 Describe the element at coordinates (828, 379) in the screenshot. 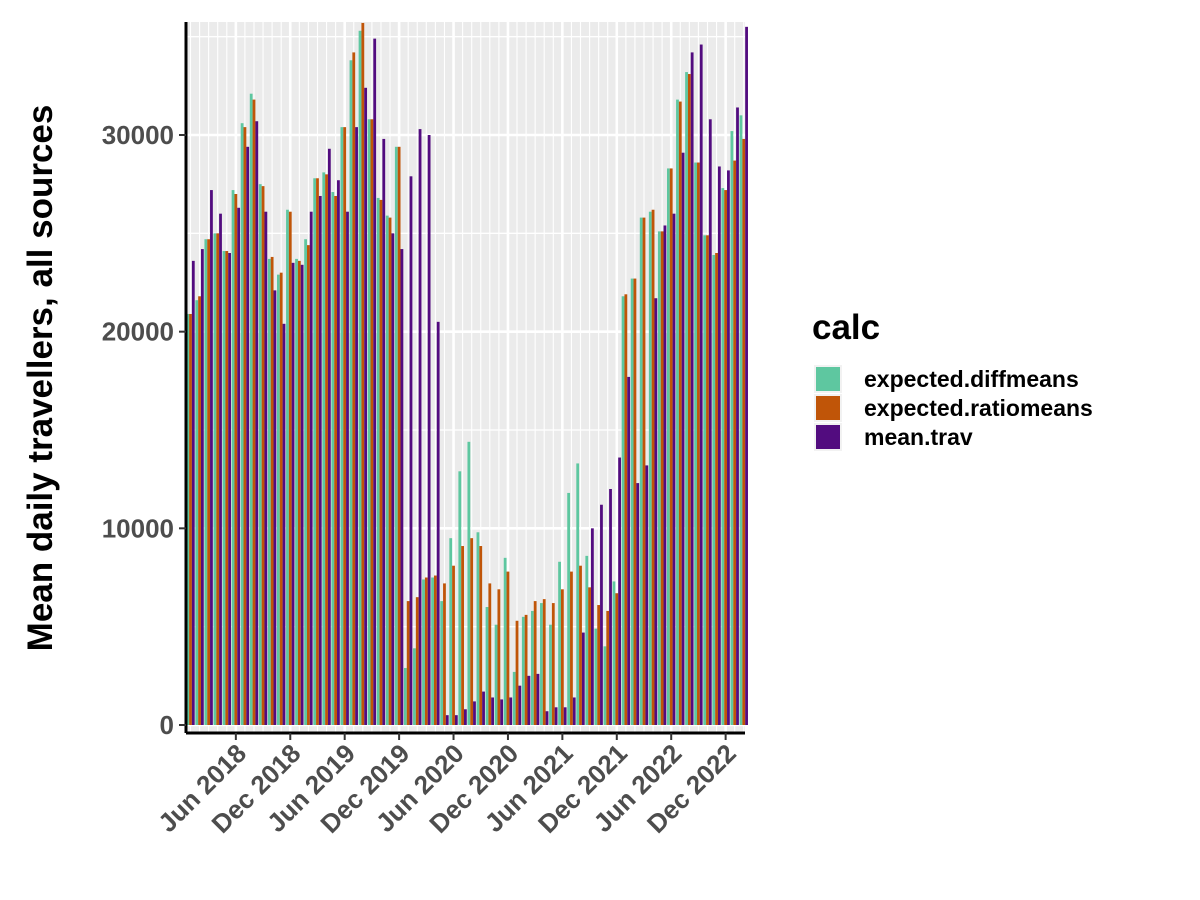

I see `legend-swatch-expected-diffmeans` at that location.